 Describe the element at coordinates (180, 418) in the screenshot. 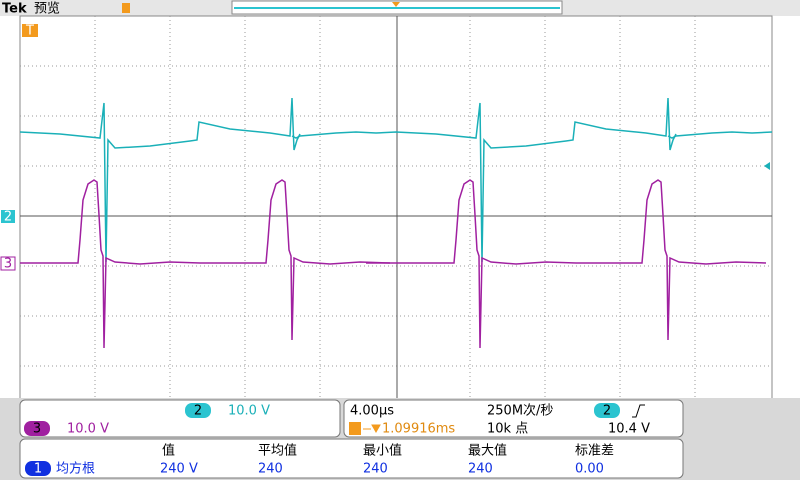

I see `channel-panel` at that location.